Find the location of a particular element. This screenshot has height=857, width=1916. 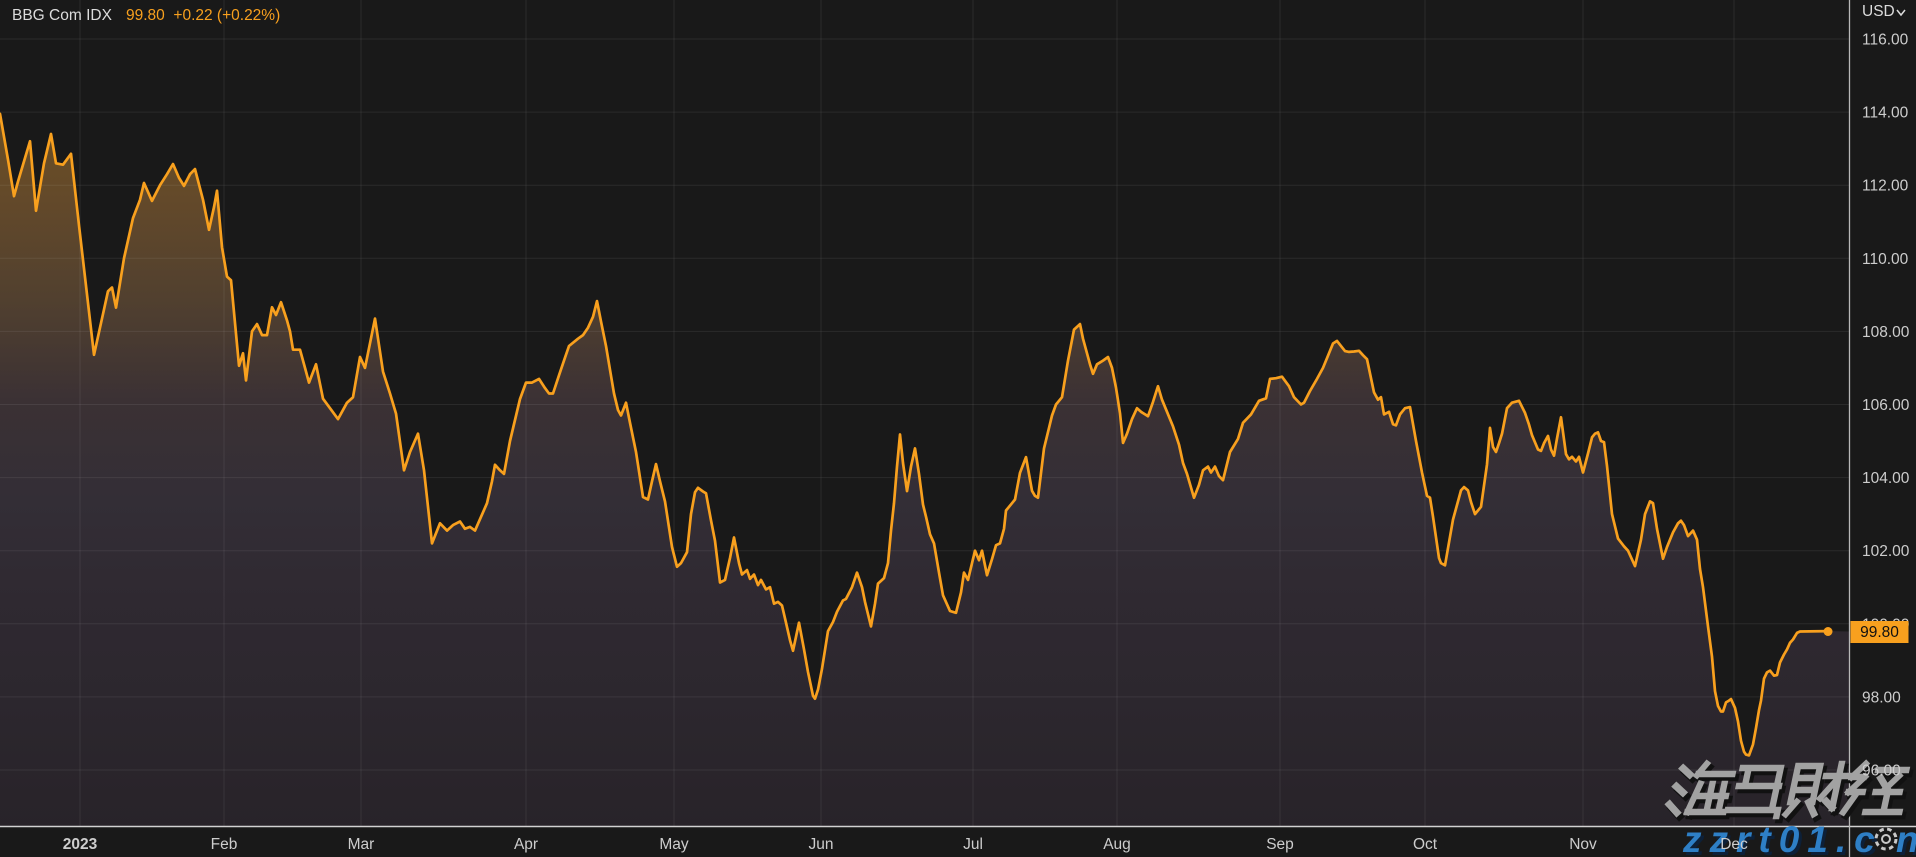

svg-text: USD is located at coordinates (1878, 11).